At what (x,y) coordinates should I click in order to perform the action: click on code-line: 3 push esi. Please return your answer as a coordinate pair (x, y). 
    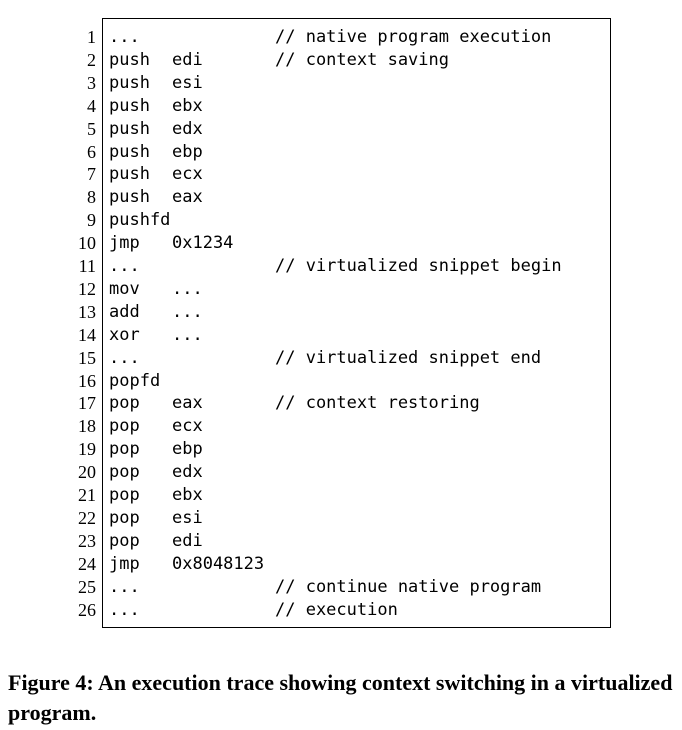
    Looking at the image, I should click on (341, 83).